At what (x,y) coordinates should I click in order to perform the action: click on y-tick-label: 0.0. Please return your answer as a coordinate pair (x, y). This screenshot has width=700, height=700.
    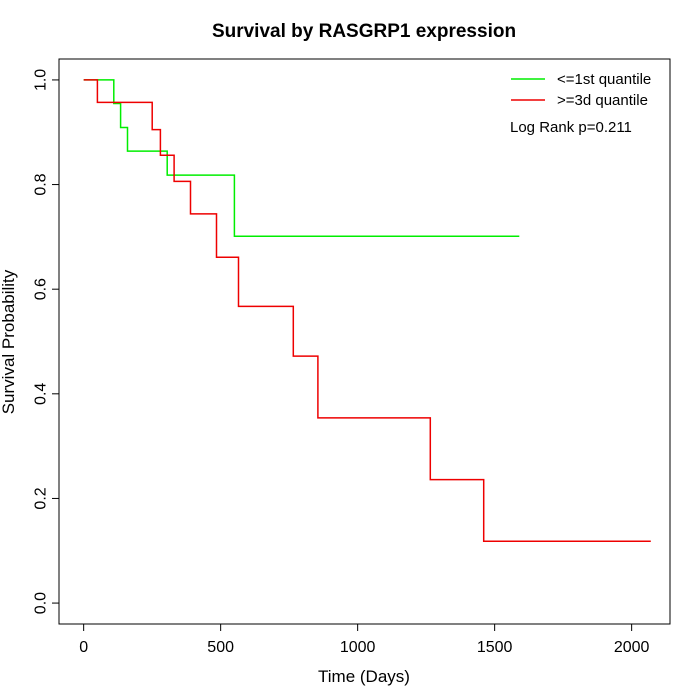
    Looking at the image, I should click on (41, 603).